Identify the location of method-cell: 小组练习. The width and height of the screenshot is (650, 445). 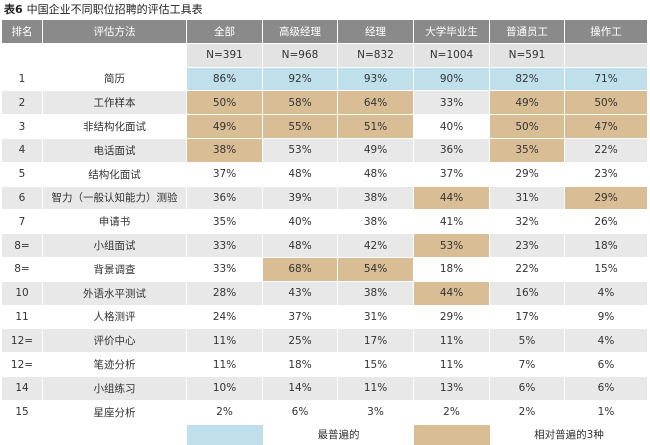
(115, 388).